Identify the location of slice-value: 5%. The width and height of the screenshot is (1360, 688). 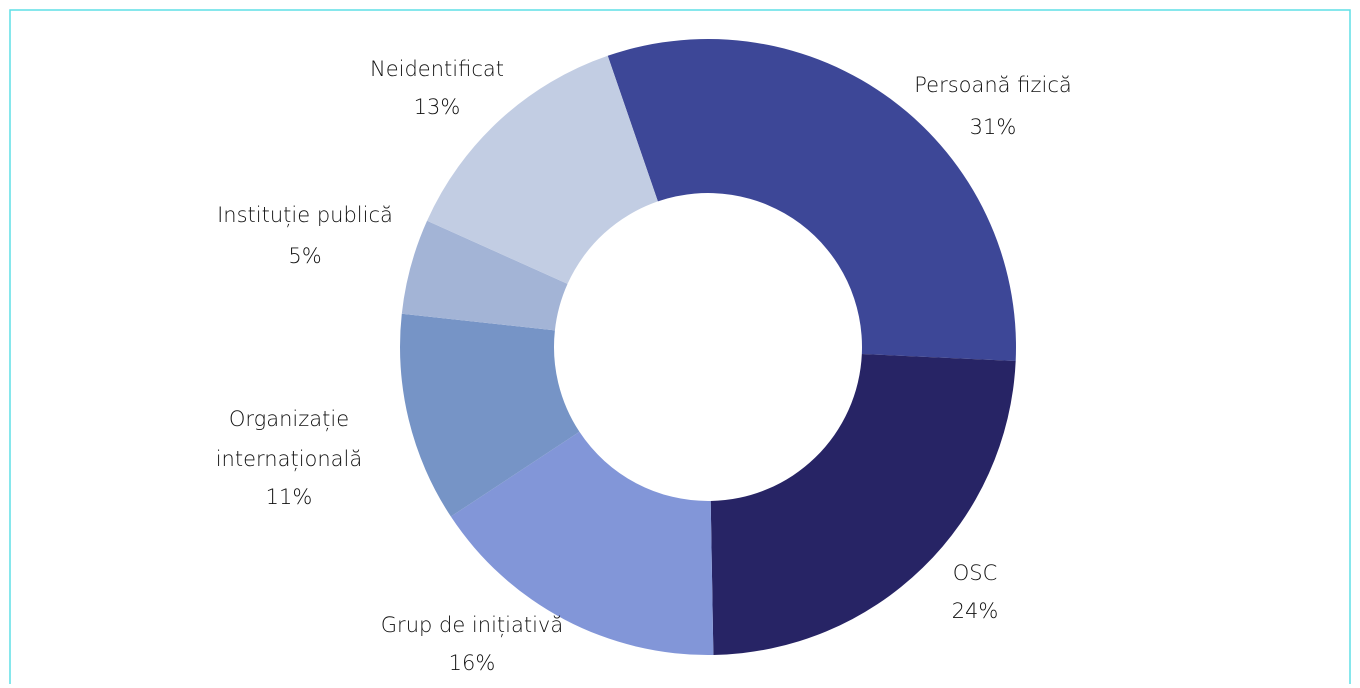
(304, 256).